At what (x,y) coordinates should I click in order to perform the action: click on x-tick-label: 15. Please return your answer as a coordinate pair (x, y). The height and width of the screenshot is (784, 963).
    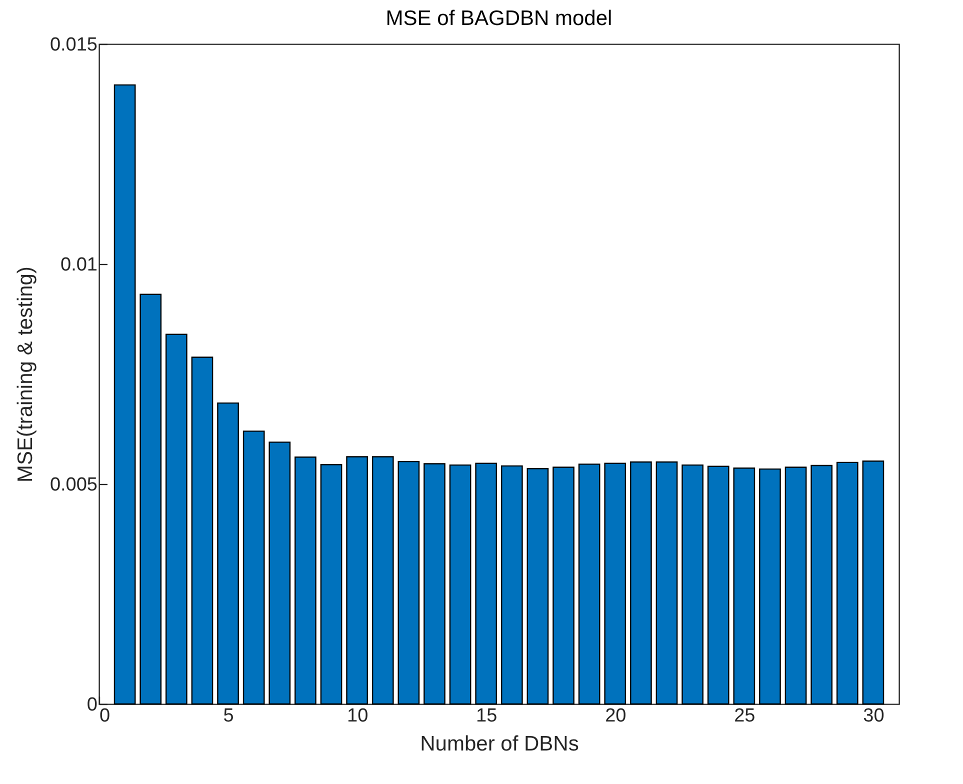
    Looking at the image, I should click on (487, 716).